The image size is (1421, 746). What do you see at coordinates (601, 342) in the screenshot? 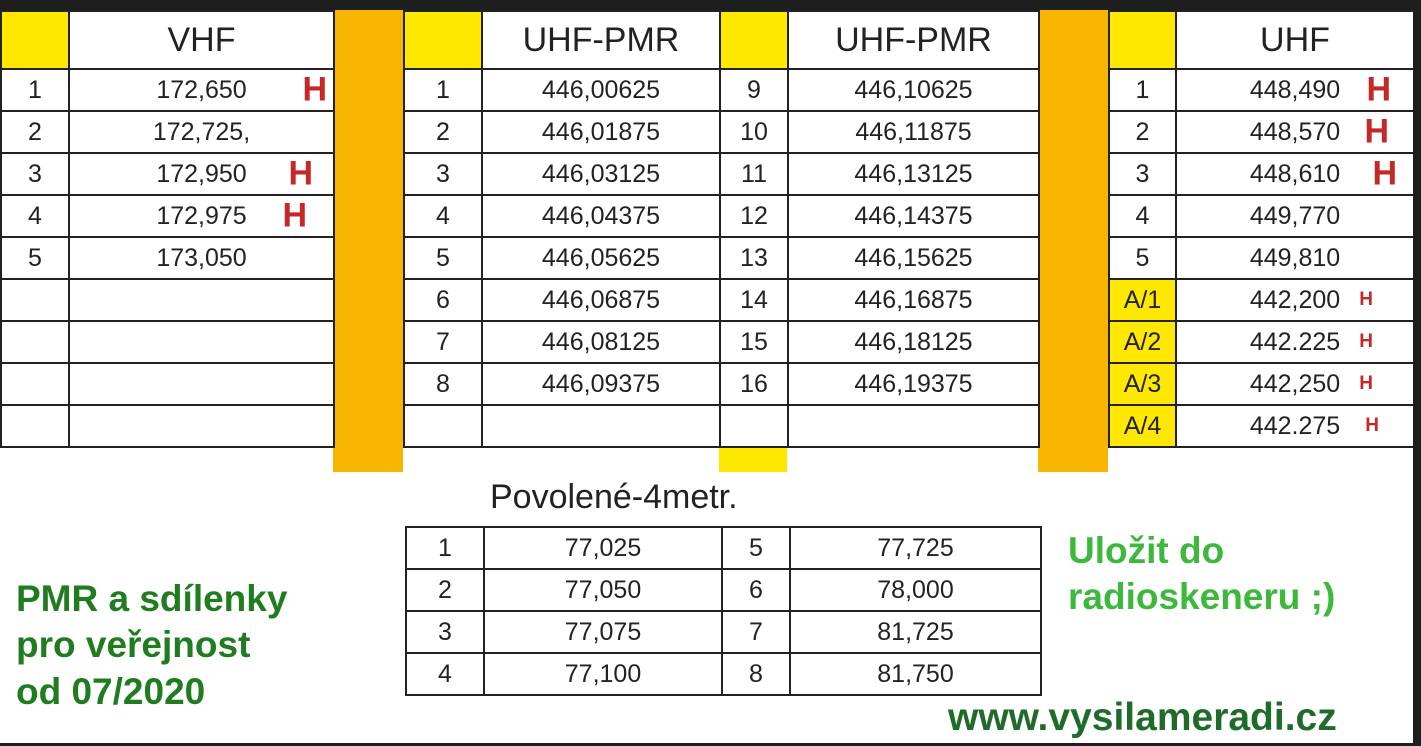
I see `pmr-freq: 446,08125` at bounding box center [601, 342].